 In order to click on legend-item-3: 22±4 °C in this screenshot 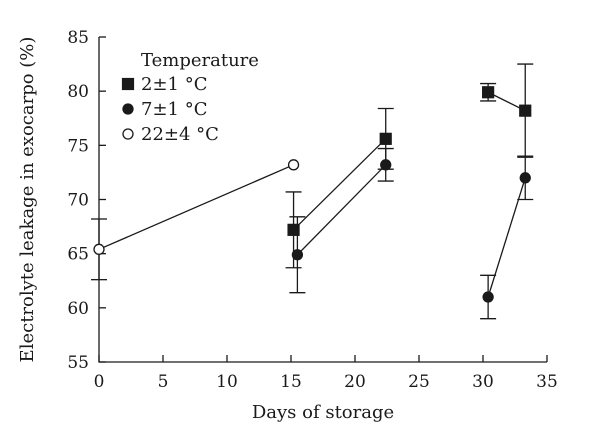, I will do `click(170, 134)`.